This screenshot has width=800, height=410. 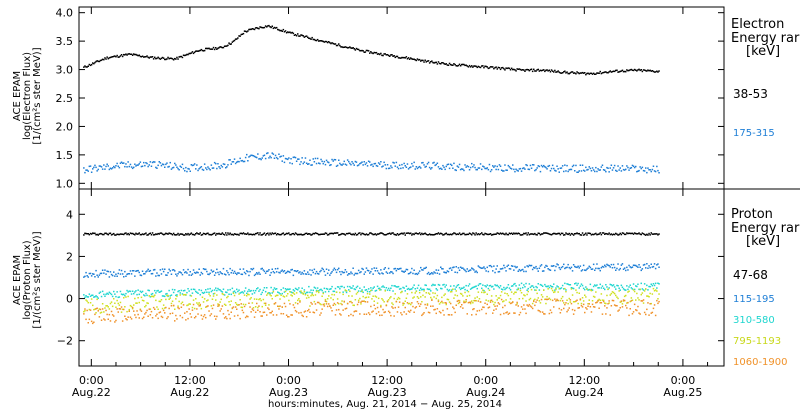 What do you see at coordinates (37, 279) in the screenshot?
I see `proton-ylabel-line3: [1/(cm²s ster MeV)]` at bounding box center [37, 279].